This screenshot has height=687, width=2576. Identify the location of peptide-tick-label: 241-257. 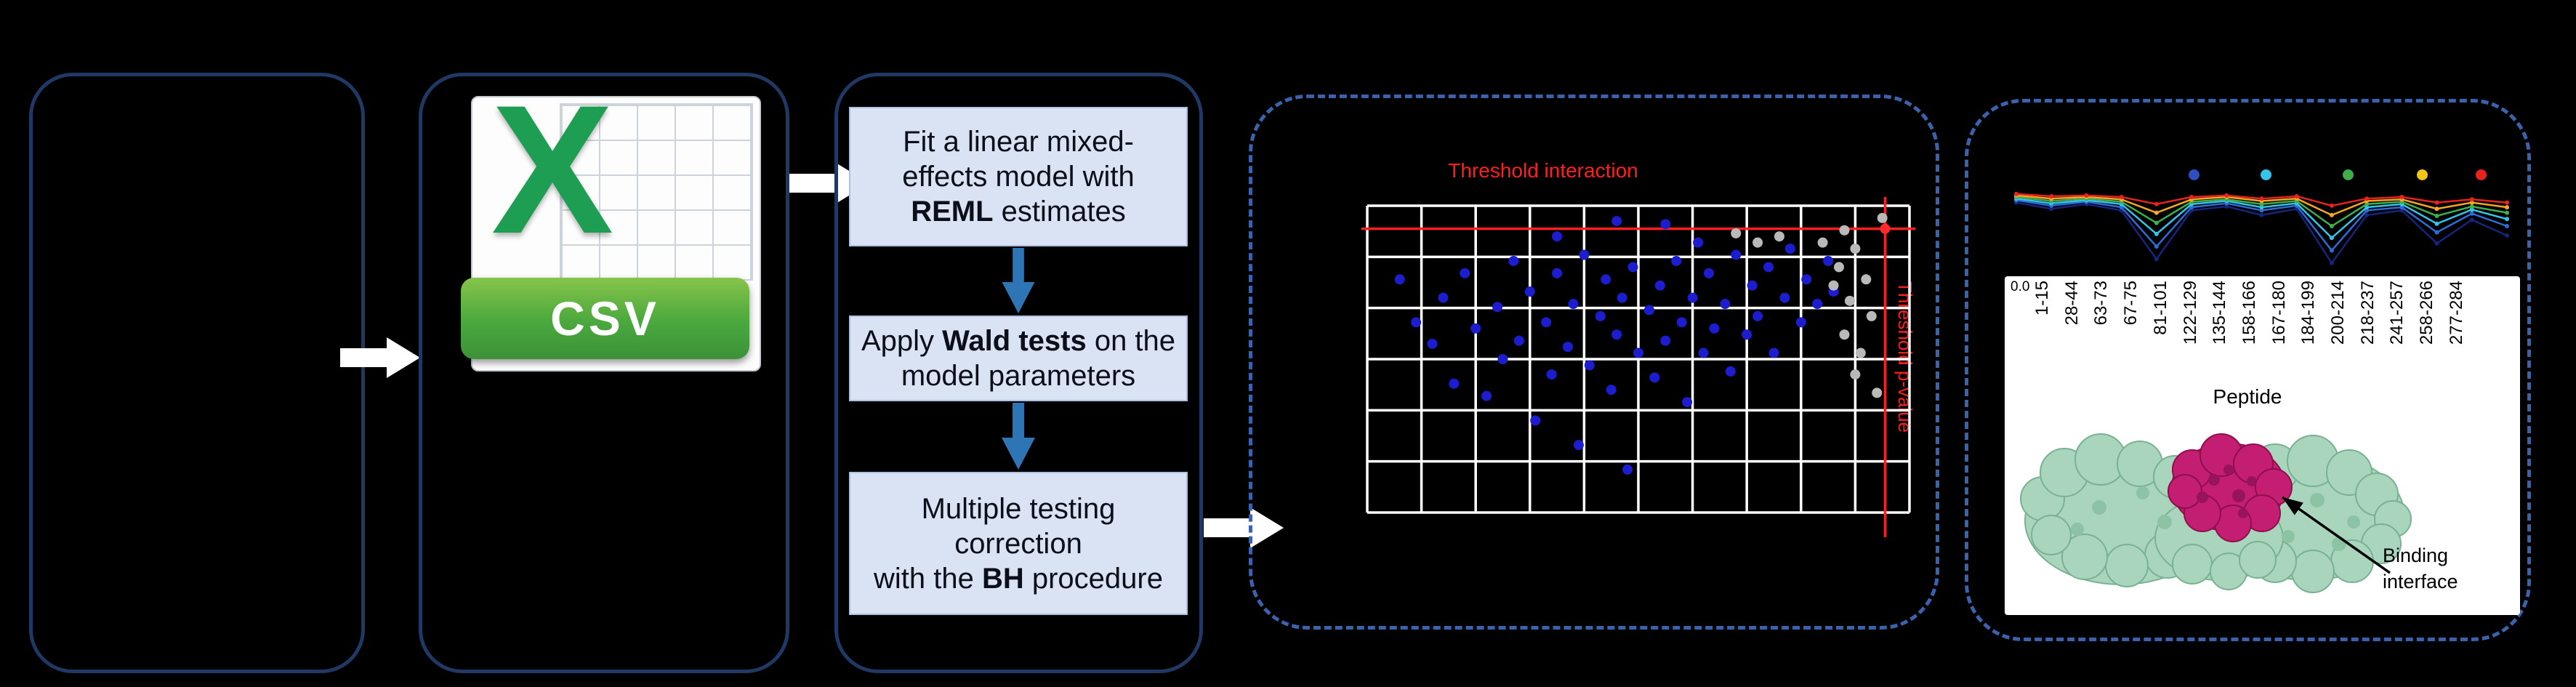
(2397, 313).